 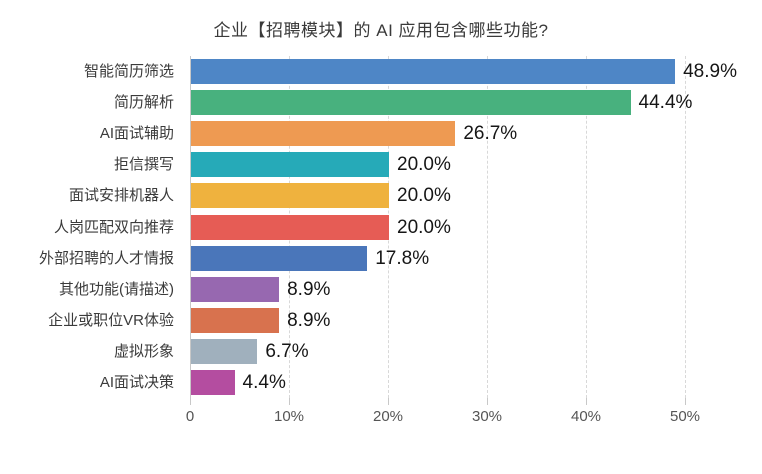 I want to click on value-label: 17.8%, so click(x=402, y=258).